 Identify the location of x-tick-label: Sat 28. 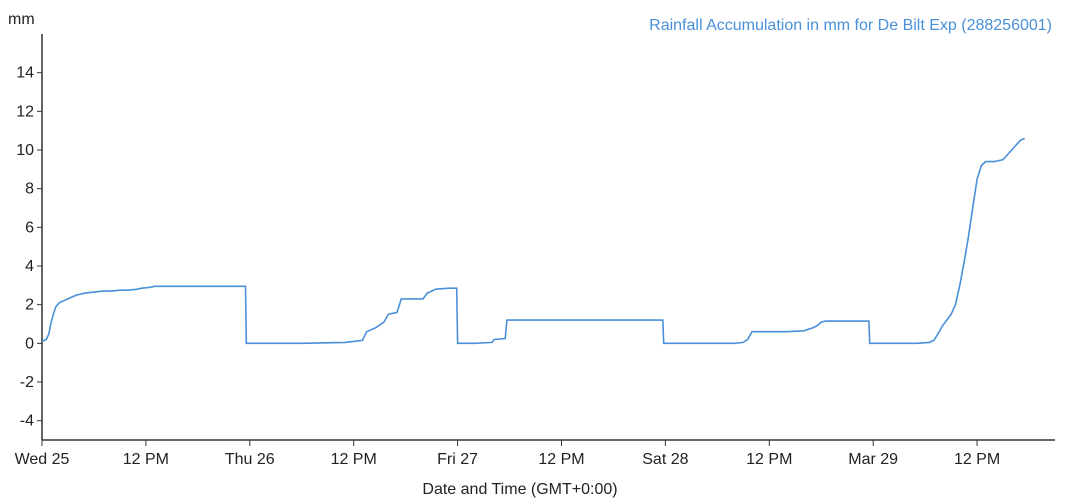
(665, 459).